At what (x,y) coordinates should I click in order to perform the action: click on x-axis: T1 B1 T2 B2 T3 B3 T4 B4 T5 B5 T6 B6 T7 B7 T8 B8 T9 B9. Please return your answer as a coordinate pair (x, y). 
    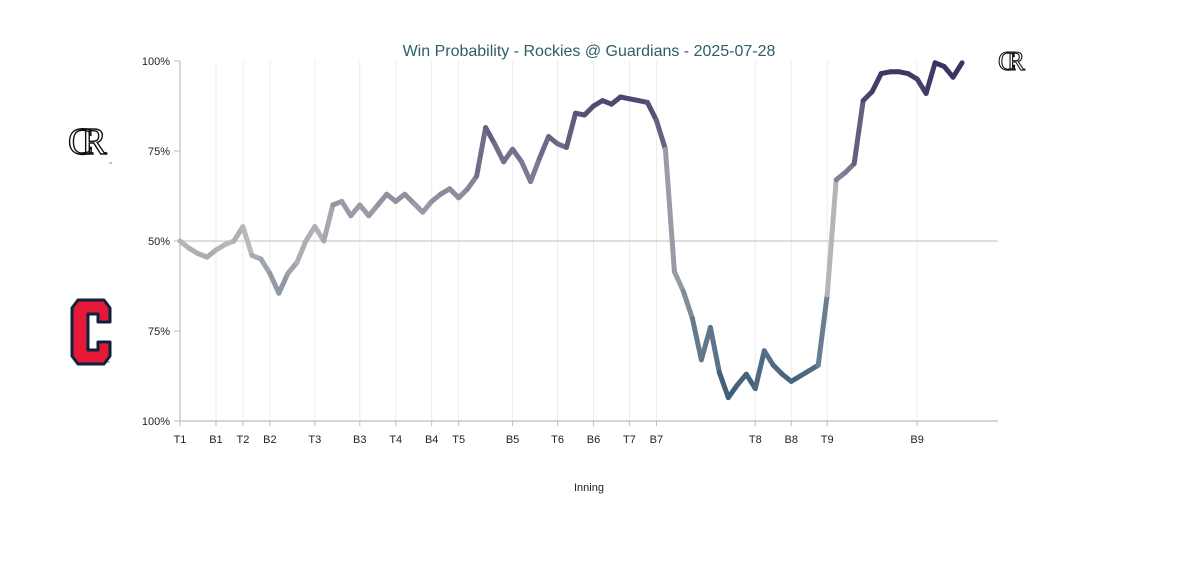
    Looking at the image, I should click on (549, 433).